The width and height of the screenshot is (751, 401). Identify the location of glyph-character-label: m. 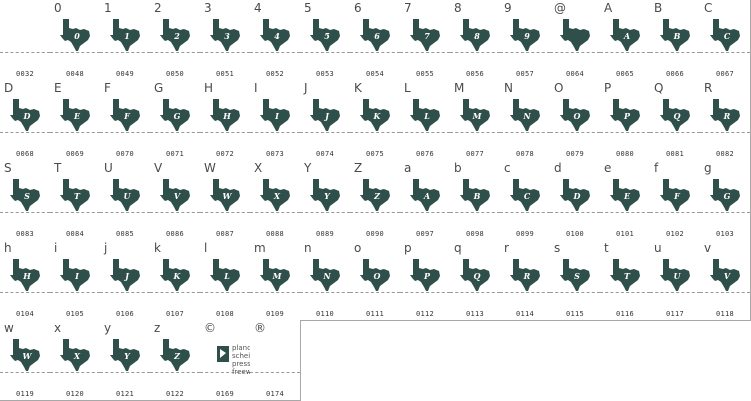
(260, 248).